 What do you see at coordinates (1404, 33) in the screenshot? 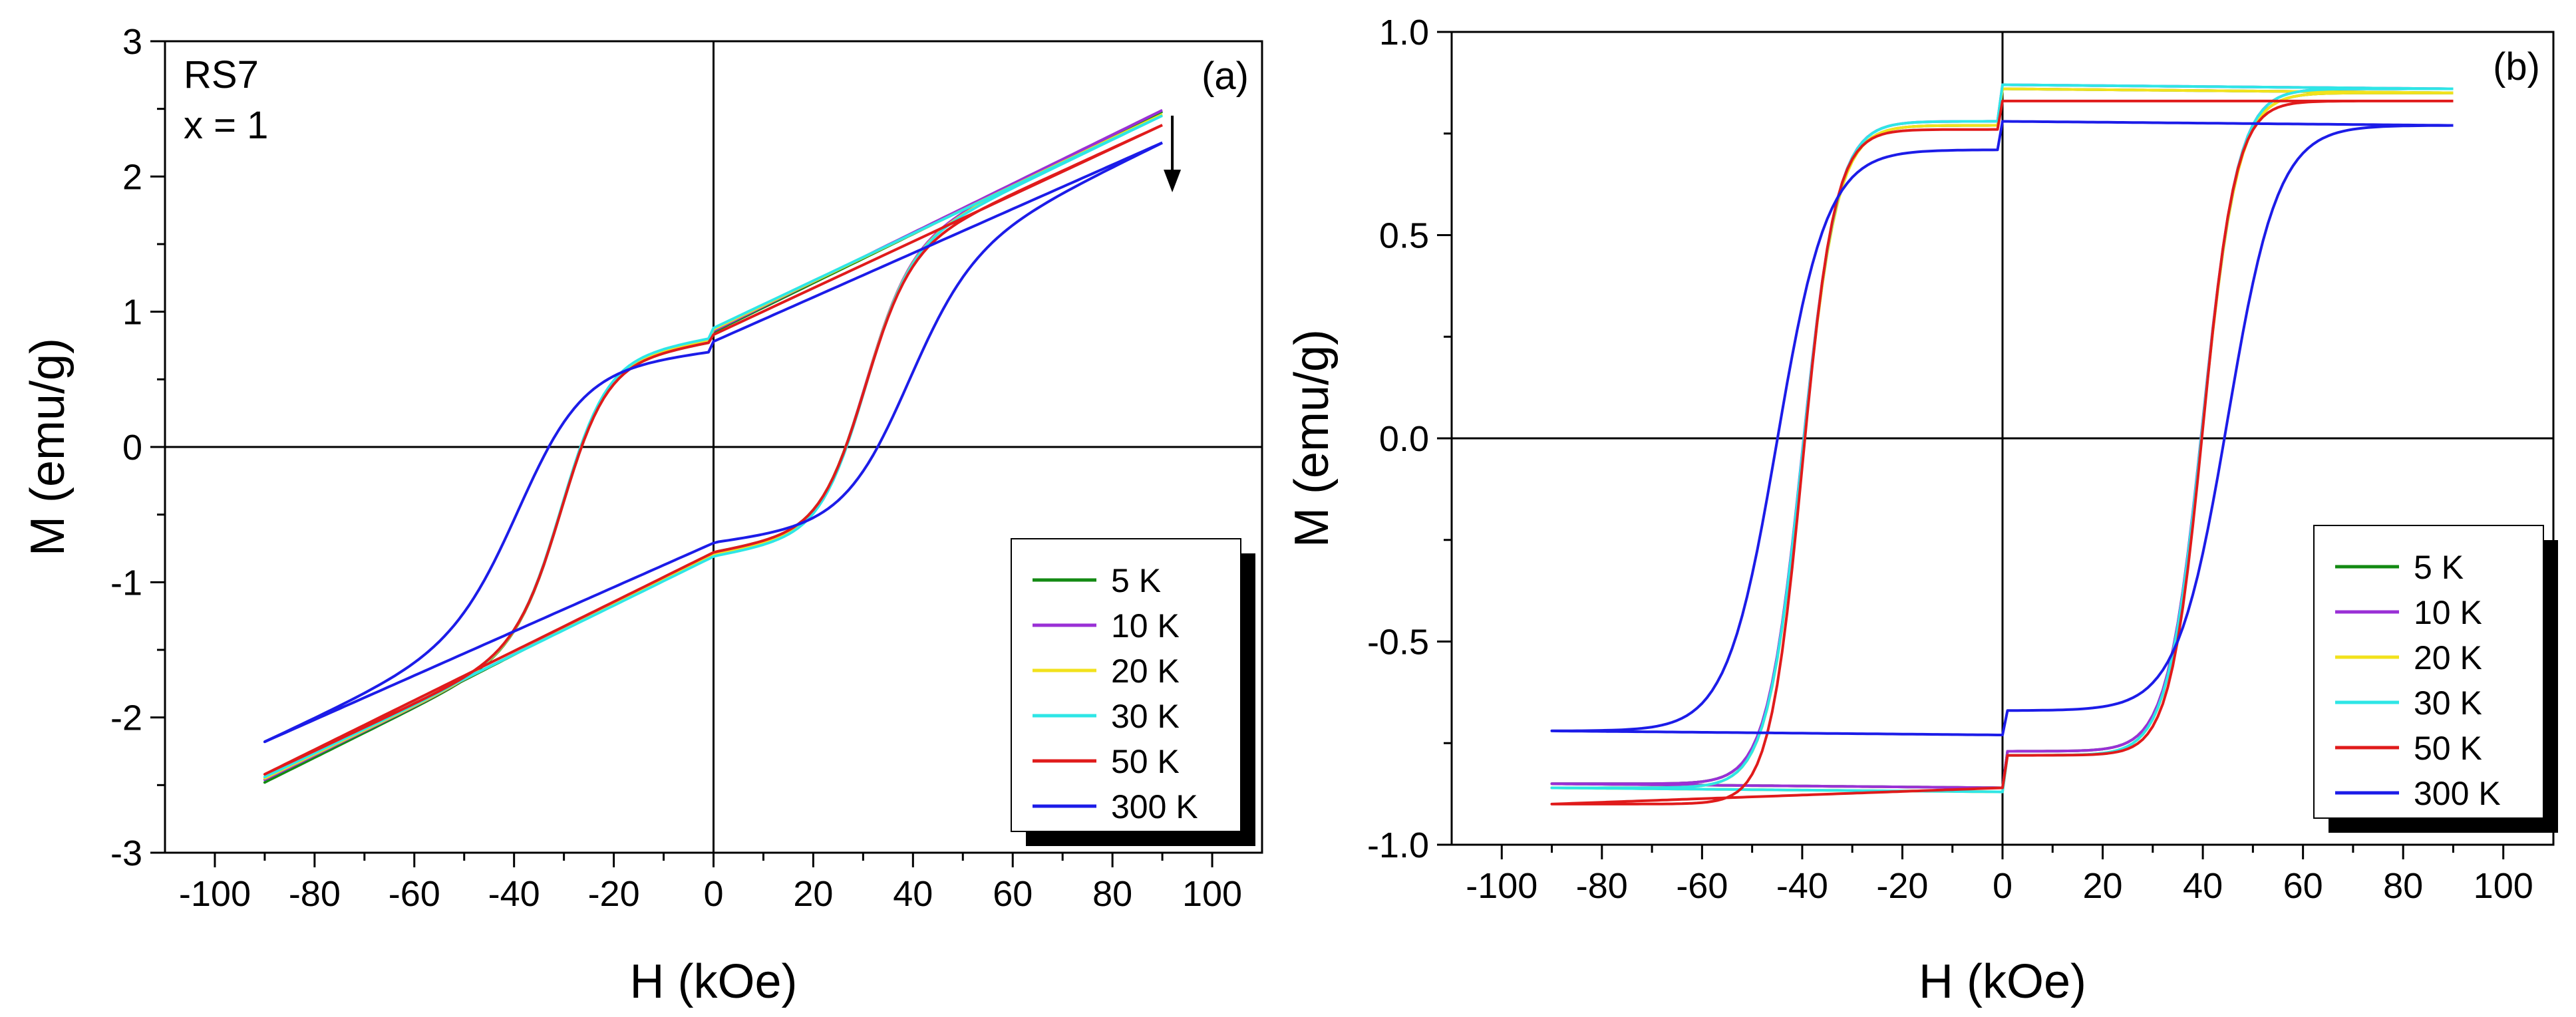
I see `y-tick-label-b: 1.0` at bounding box center [1404, 33].